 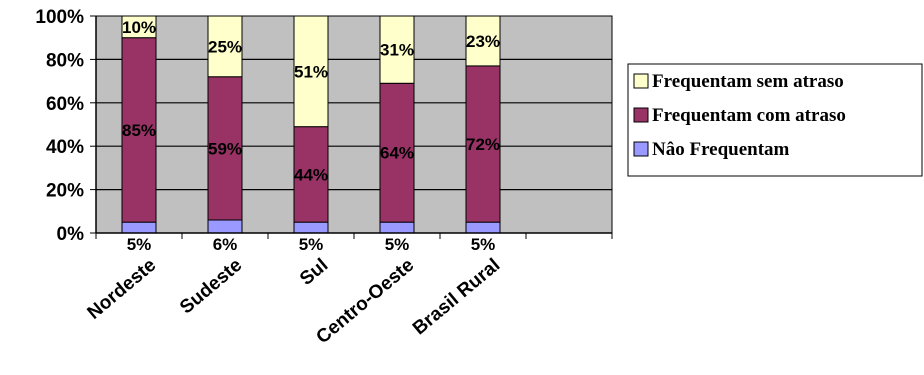 I want to click on x-category-label: Sudeste, so click(x=211, y=287).